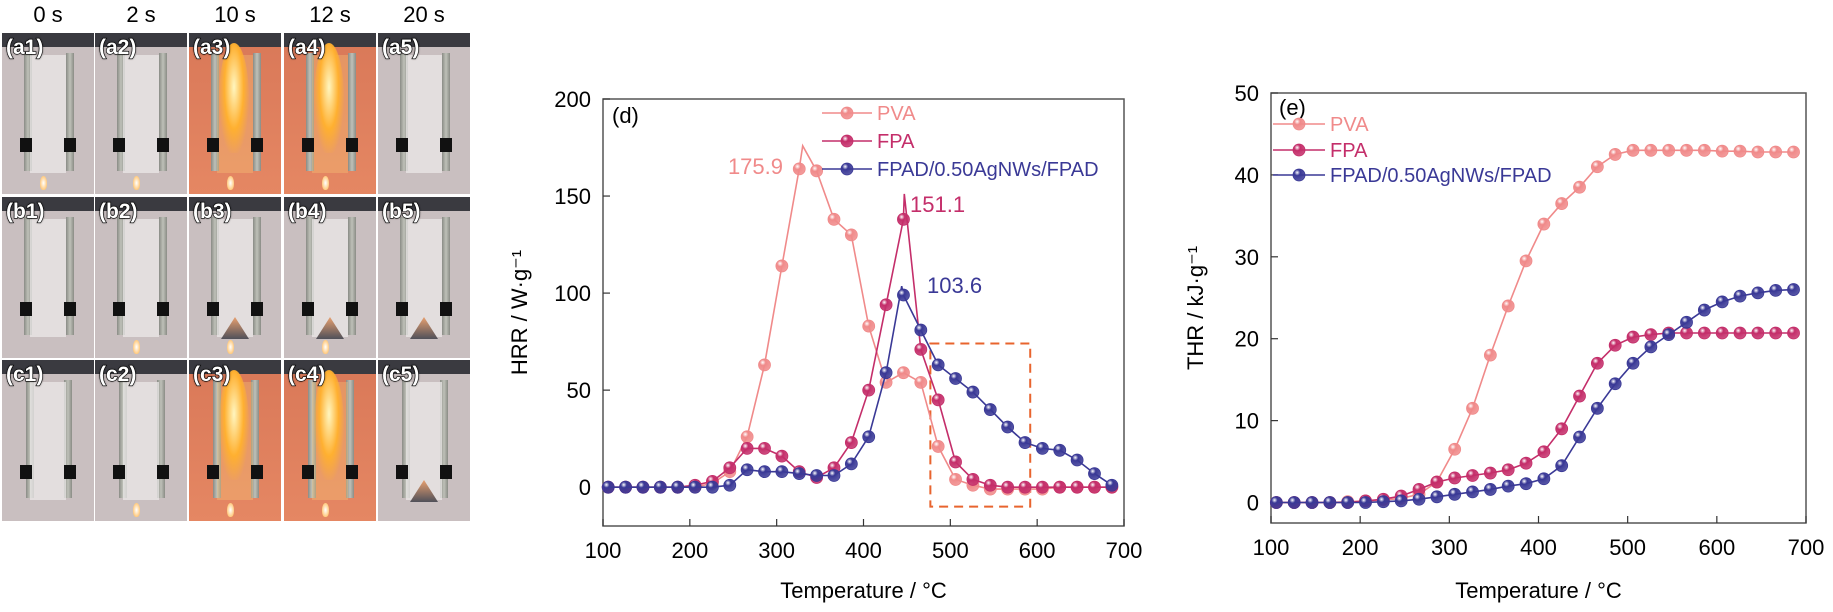 The height and width of the screenshot is (612, 1833). What do you see at coordinates (1441, 176) in the screenshot?
I see `legend-label: FPAD/0.50AgNWs/FPAD` at bounding box center [1441, 176].